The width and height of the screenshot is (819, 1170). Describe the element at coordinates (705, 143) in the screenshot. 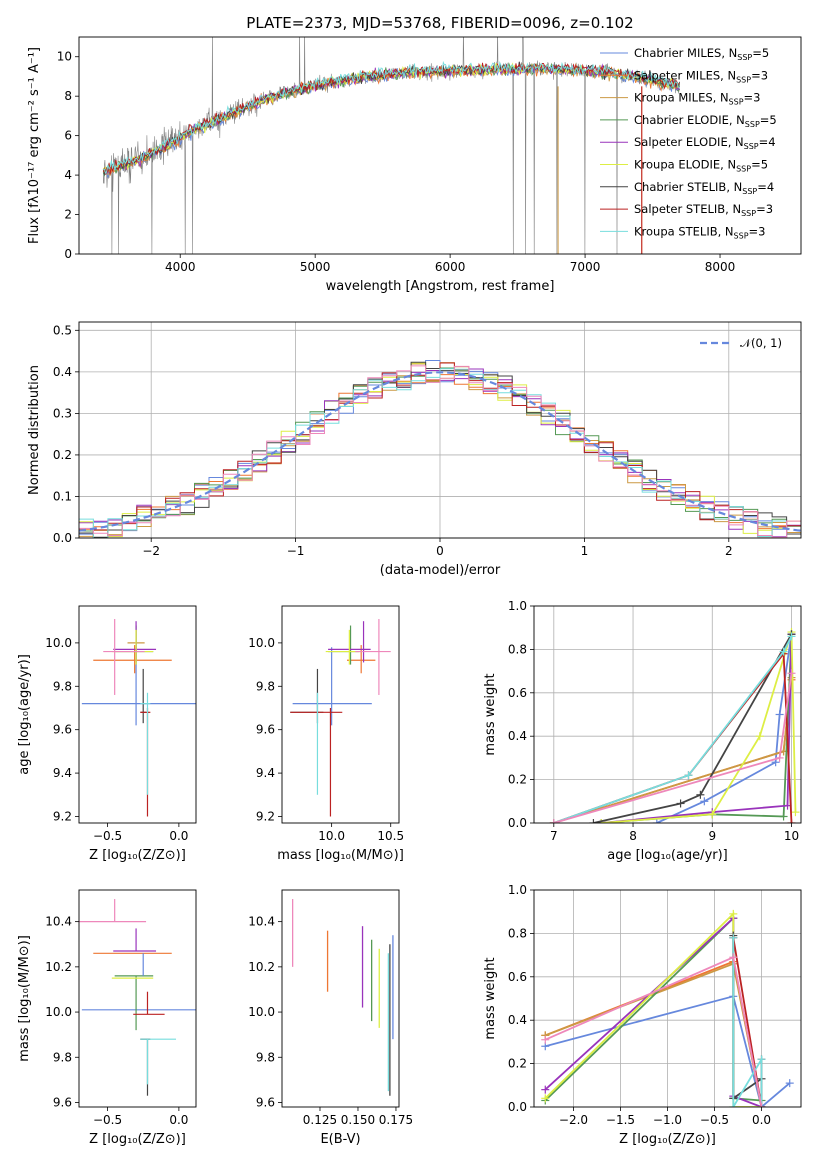

I see `legend-label: Salpeter ELODIE, NSSP=4` at that location.